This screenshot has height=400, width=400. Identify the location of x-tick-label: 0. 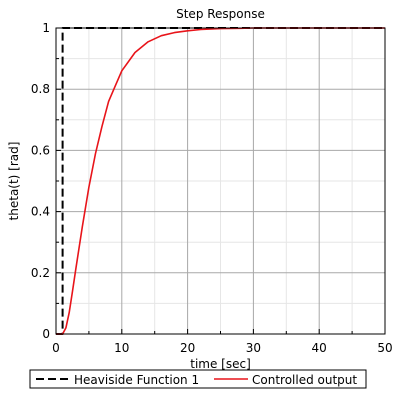
(56, 348).